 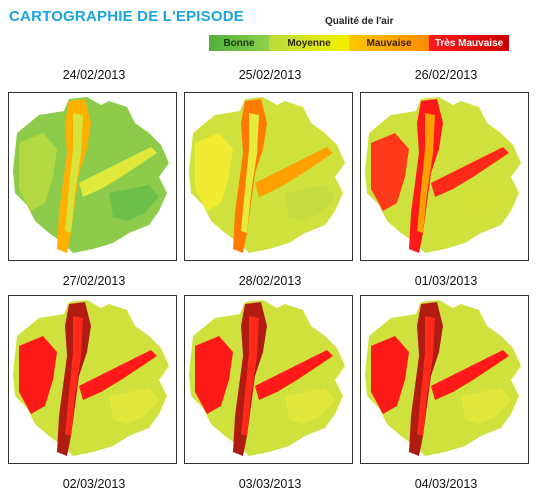 What do you see at coordinates (446, 75) in the screenshot?
I see `map-date-label: 26/02/2013` at bounding box center [446, 75].